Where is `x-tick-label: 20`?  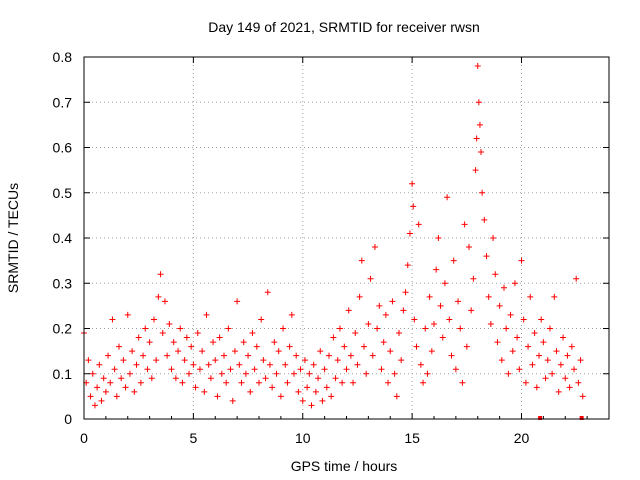 x-tick-label: 20 is located at coordinates (522, 438).